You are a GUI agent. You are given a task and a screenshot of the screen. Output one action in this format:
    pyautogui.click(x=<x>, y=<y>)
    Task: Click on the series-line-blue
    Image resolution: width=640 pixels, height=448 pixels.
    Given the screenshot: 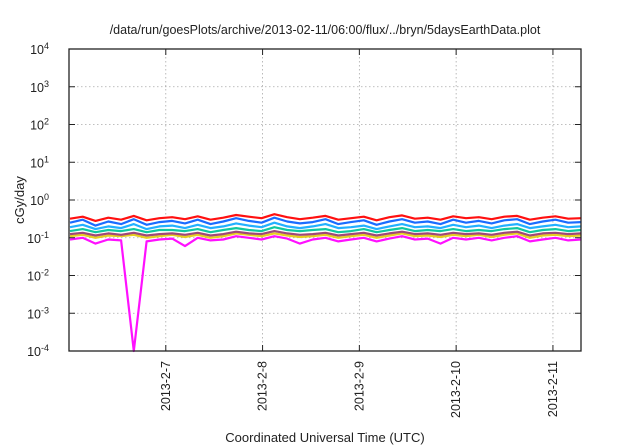 What is the action you would take?
    pyautogui.click(x=325, y=221)
    